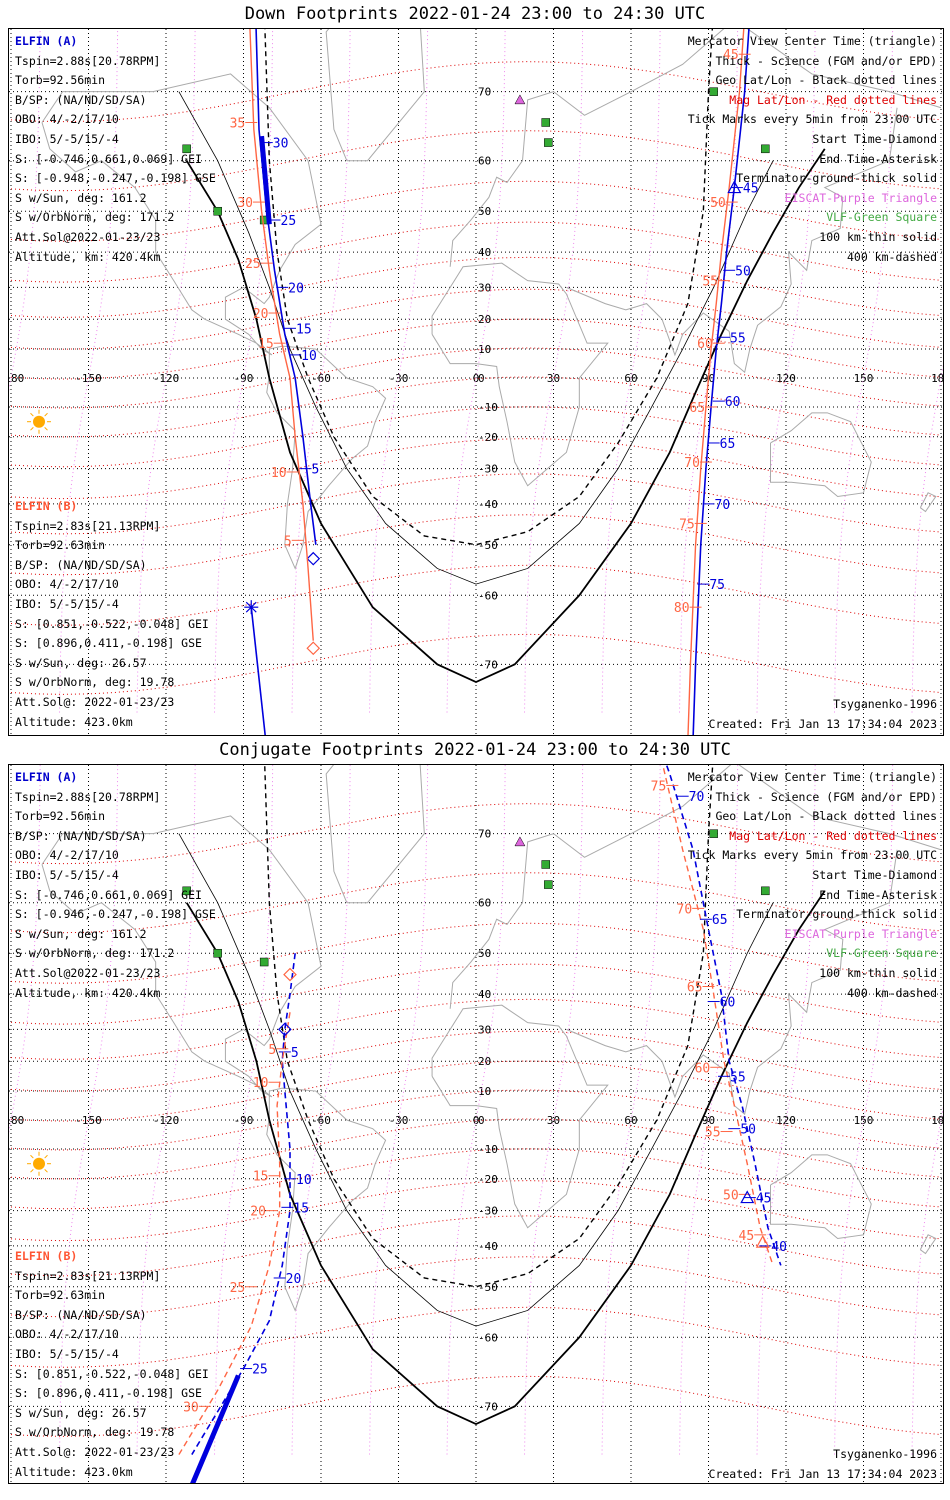 This screenshot has height=1500, width=950. I want to click on lon-label: -90, so click(244, 1120).